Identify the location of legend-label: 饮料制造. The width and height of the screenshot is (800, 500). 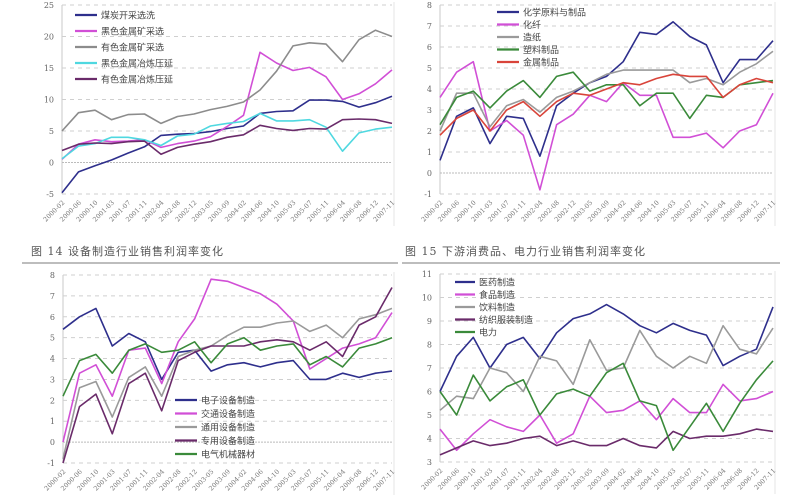
(497, 308).